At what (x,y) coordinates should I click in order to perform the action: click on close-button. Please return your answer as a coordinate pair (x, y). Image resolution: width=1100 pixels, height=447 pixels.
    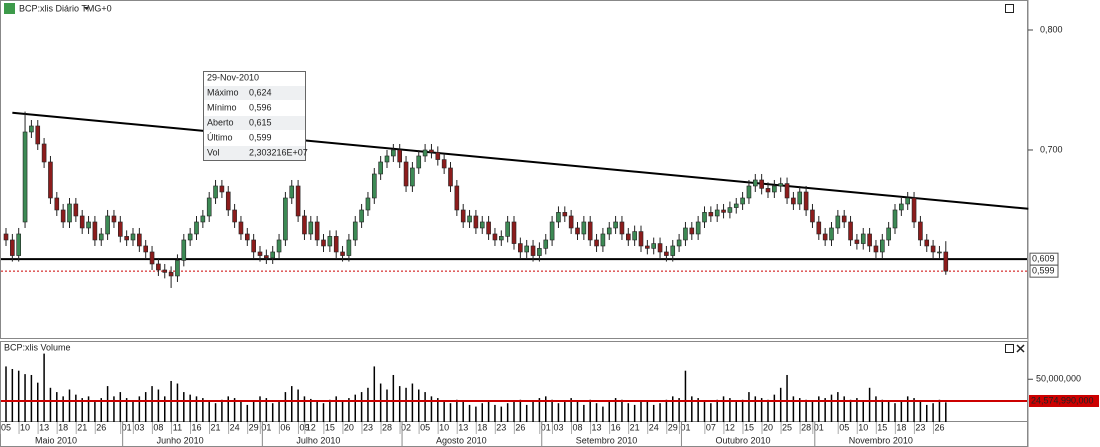
    Looking at the image, I should click on (1020, 348).